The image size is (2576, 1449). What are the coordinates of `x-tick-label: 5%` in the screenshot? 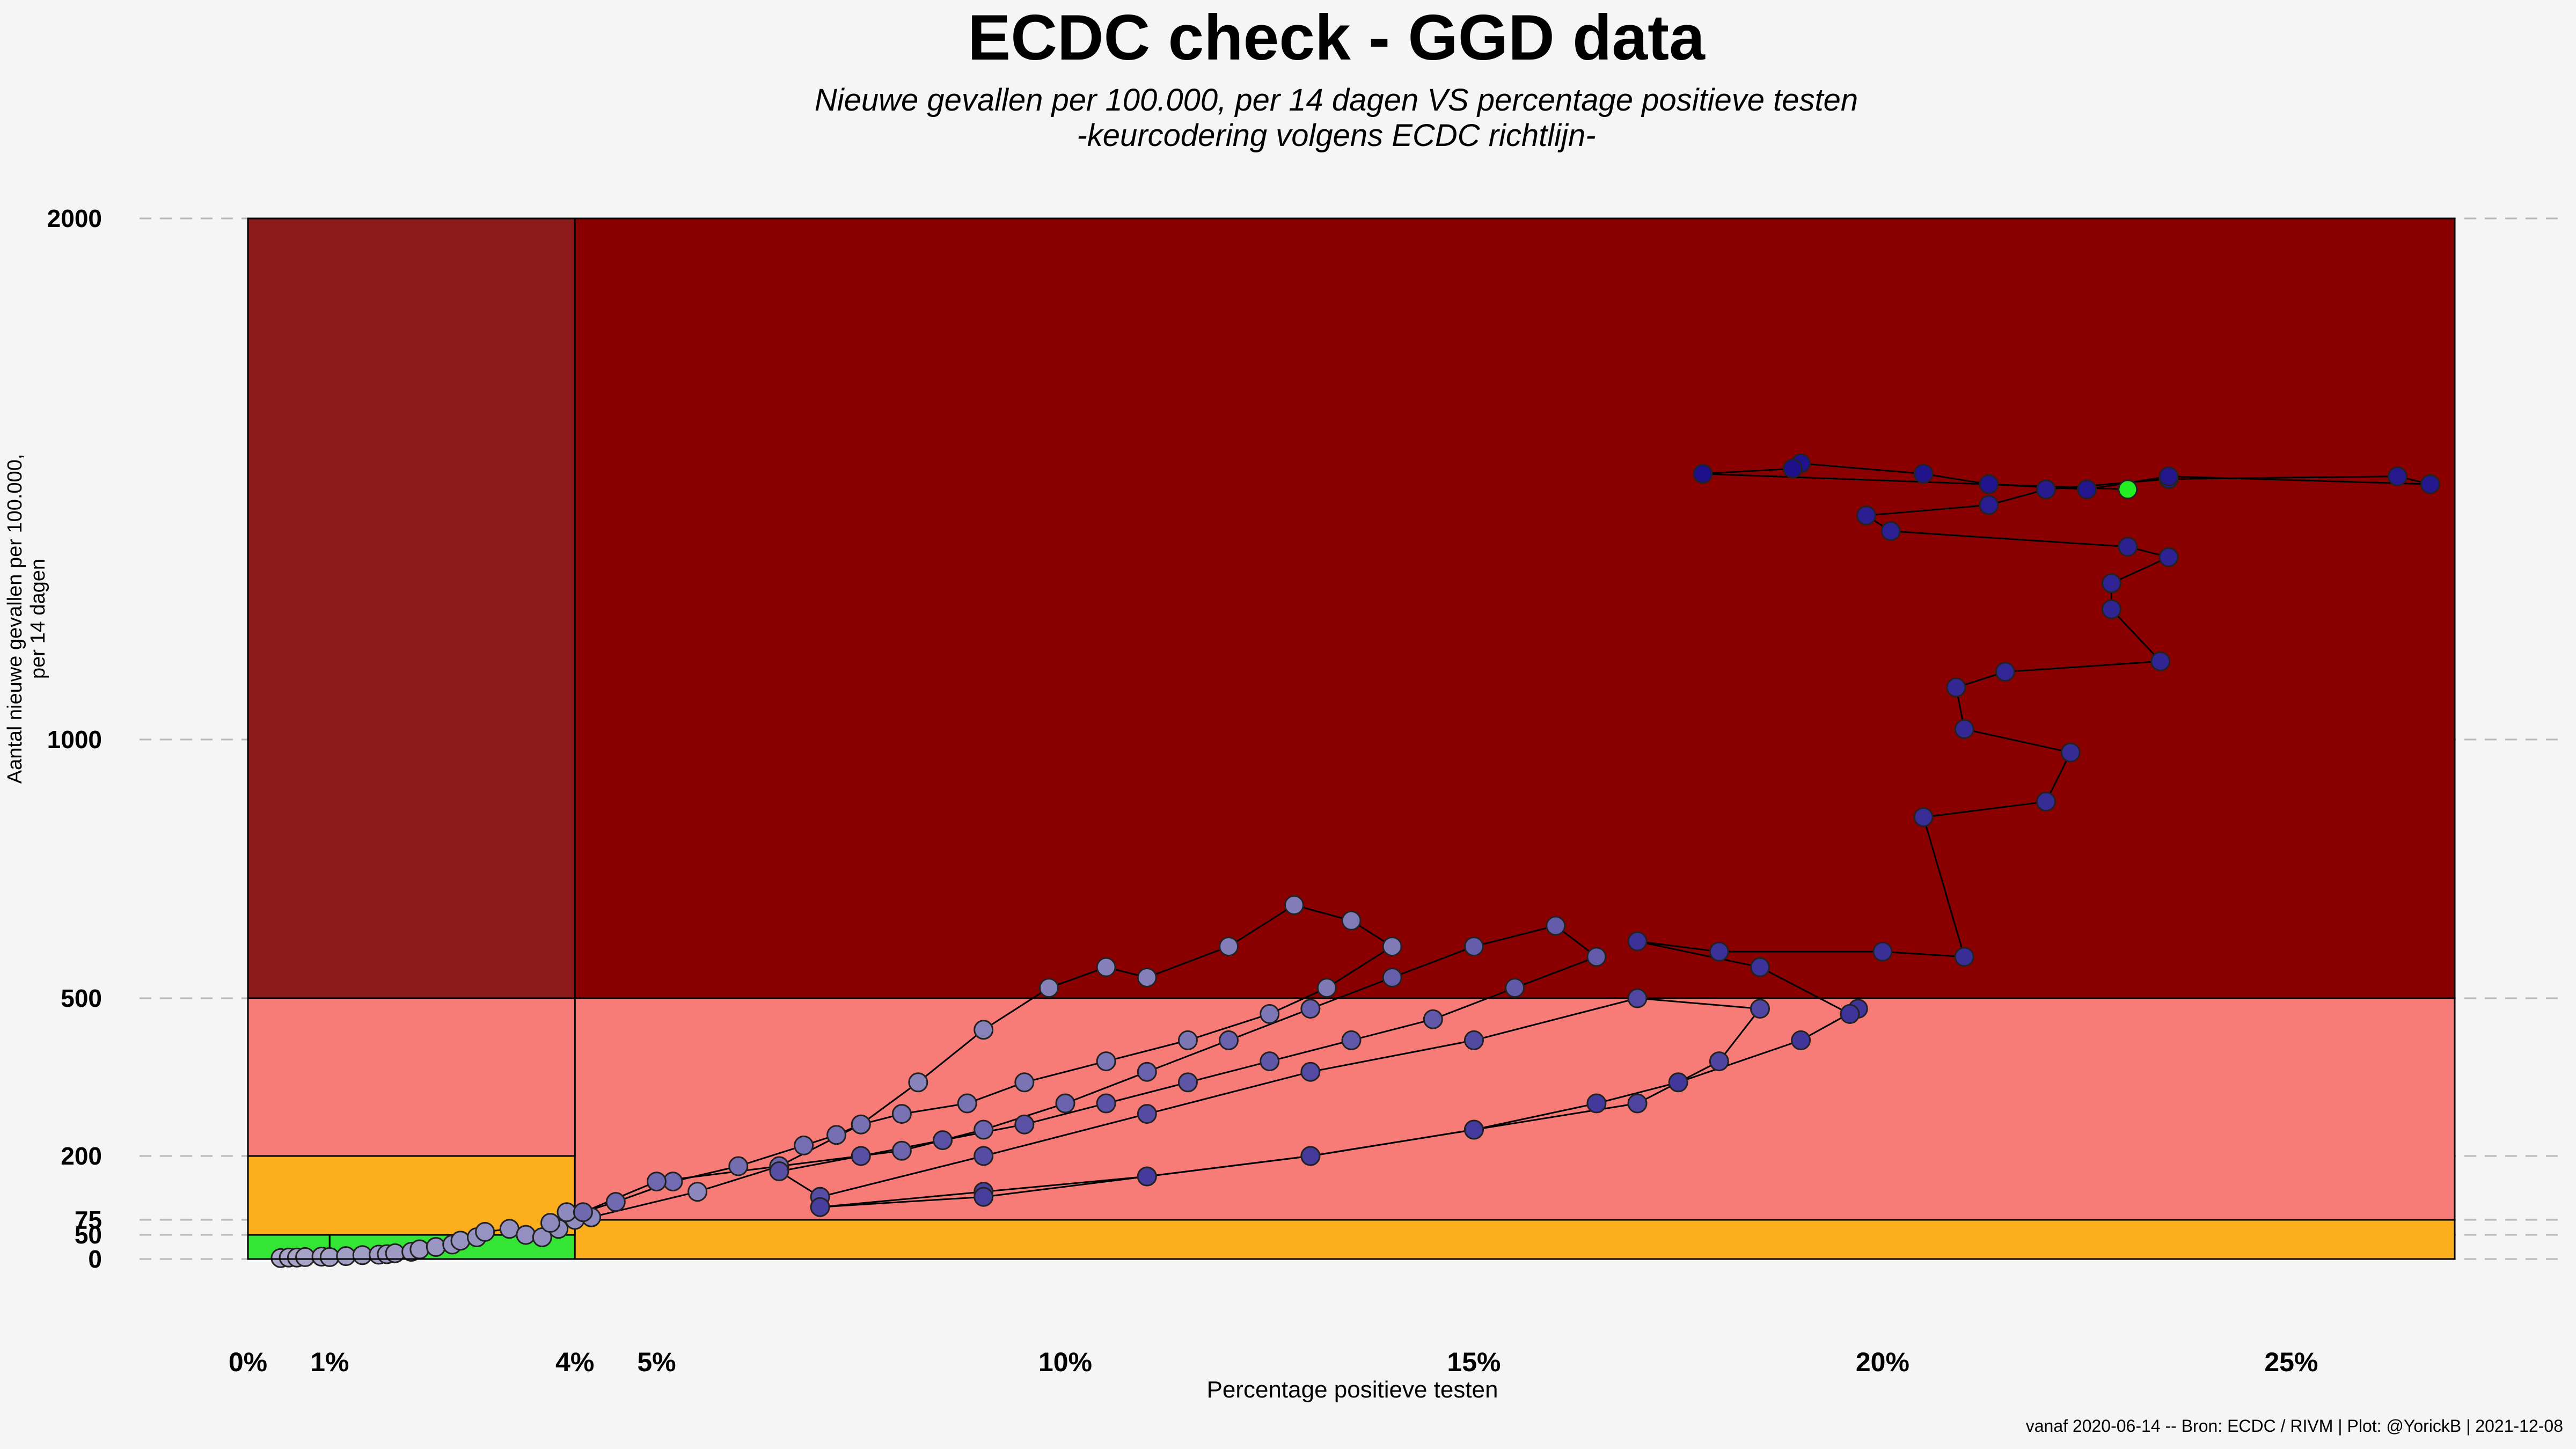 It's located at (656, 1362).